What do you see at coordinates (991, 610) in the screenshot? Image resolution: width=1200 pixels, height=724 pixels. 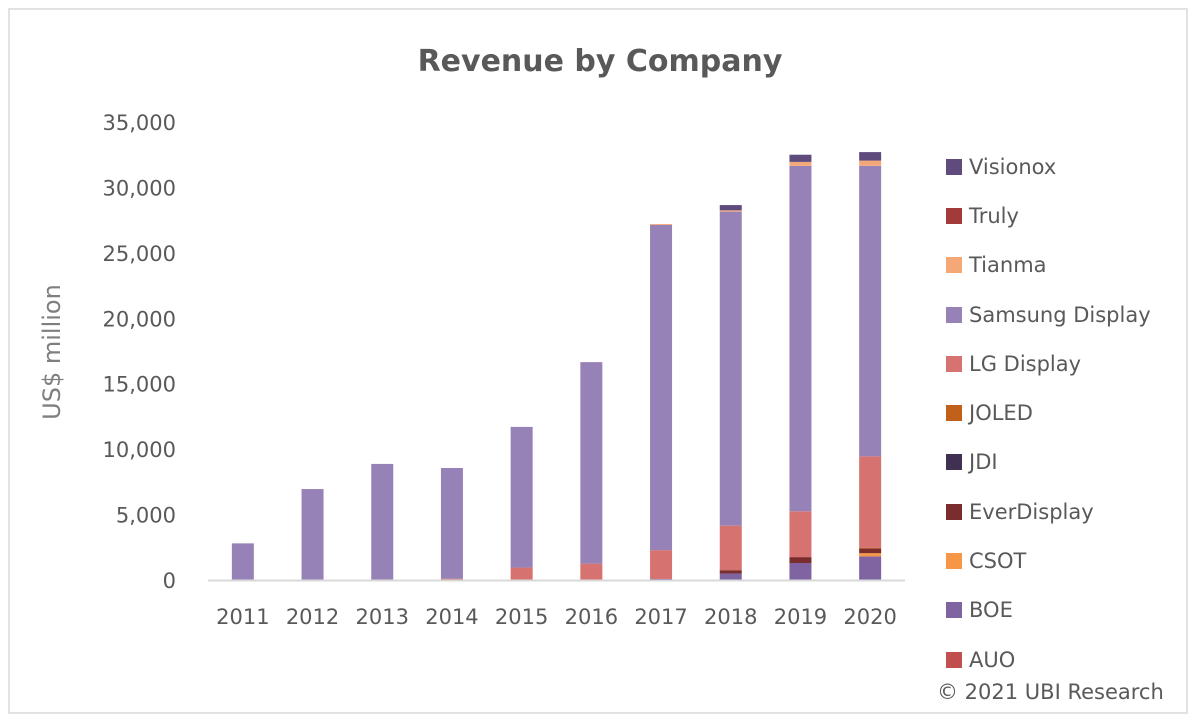 I see `legend-label: BOE` at bounding box center [991, 610].